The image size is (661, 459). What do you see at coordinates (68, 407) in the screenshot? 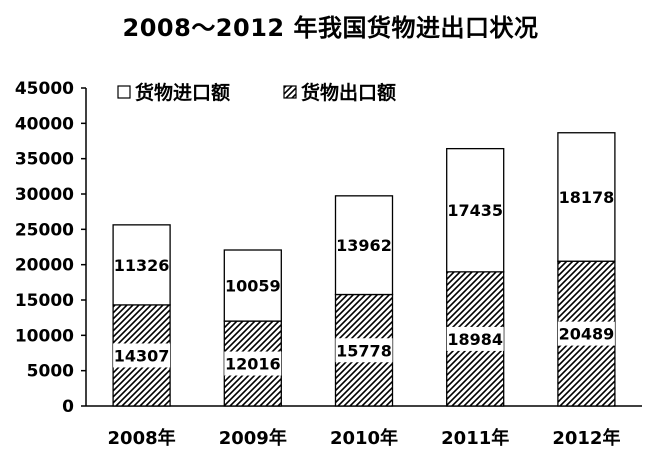
I see `y-tick-label: 0` at bounding box center [68, 407].